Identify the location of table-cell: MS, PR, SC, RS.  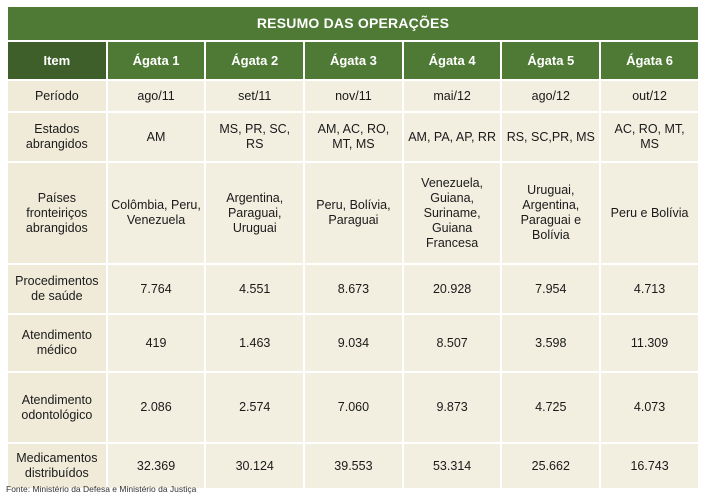
(255, 137).